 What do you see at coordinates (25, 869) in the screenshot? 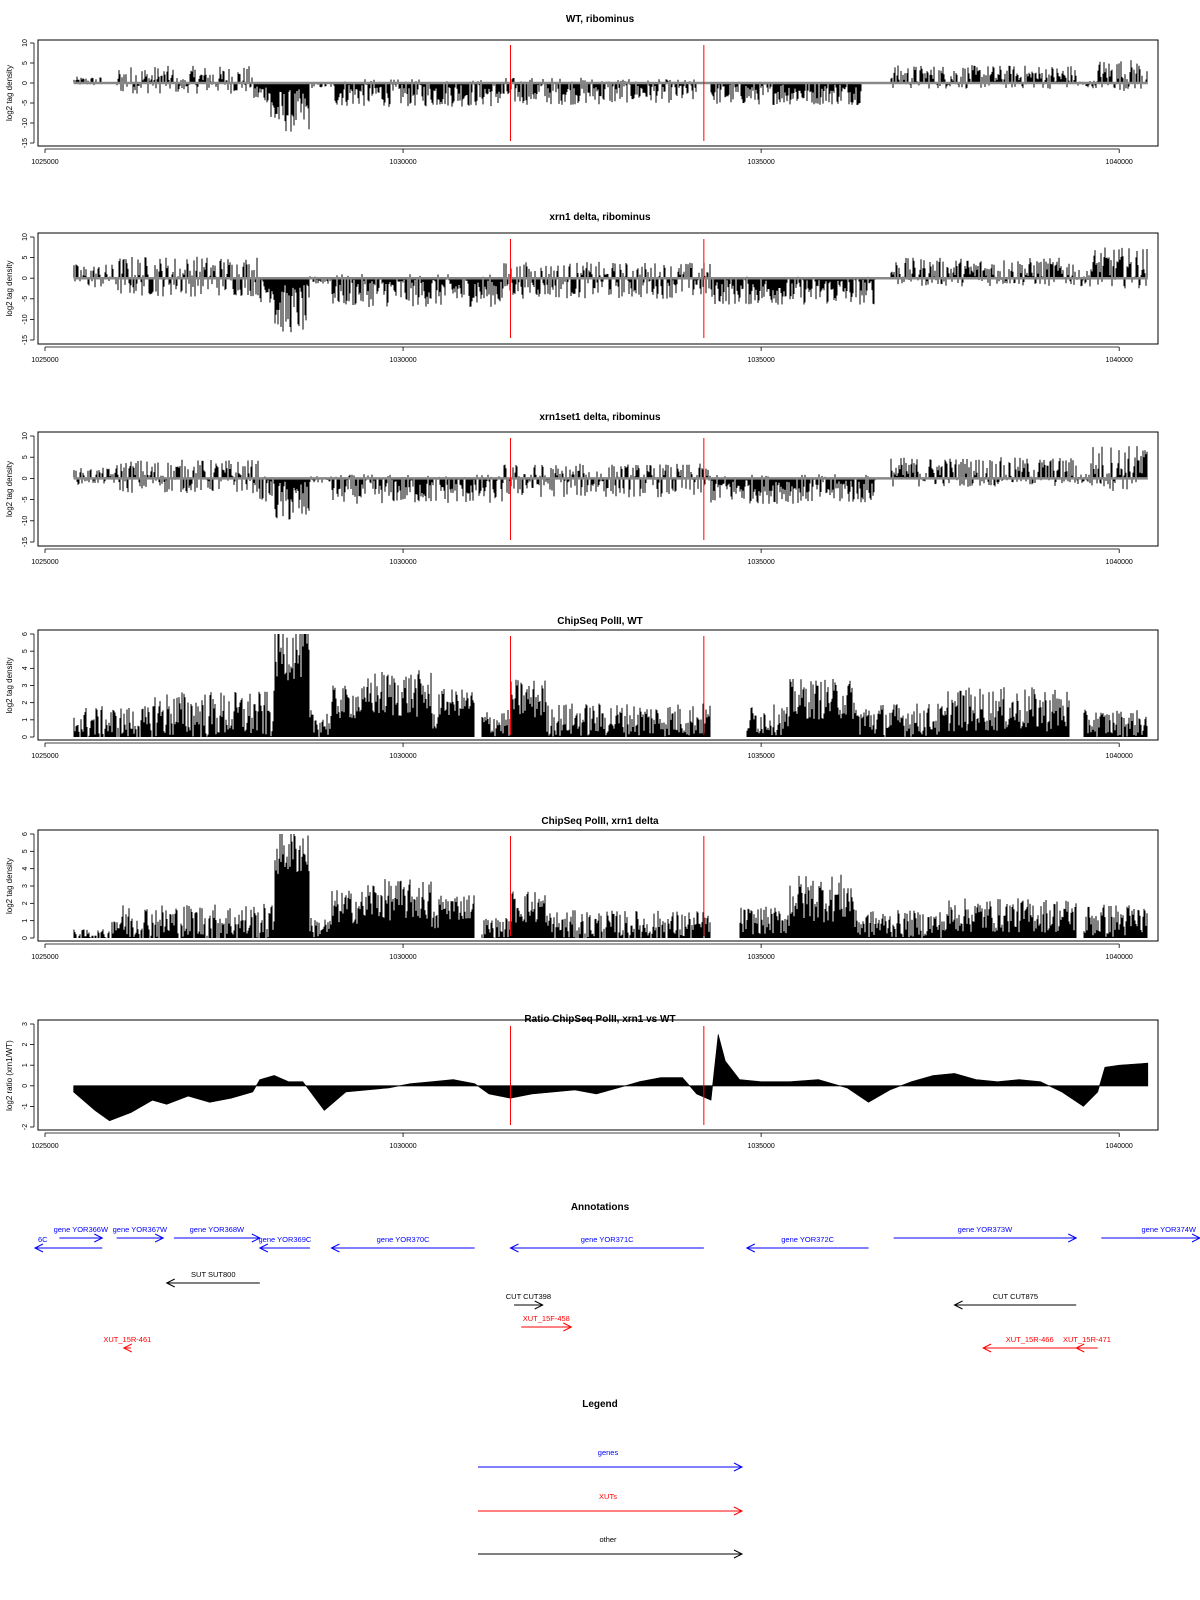
I see `y-tick-label: 4` at bounding box center [25, 869].